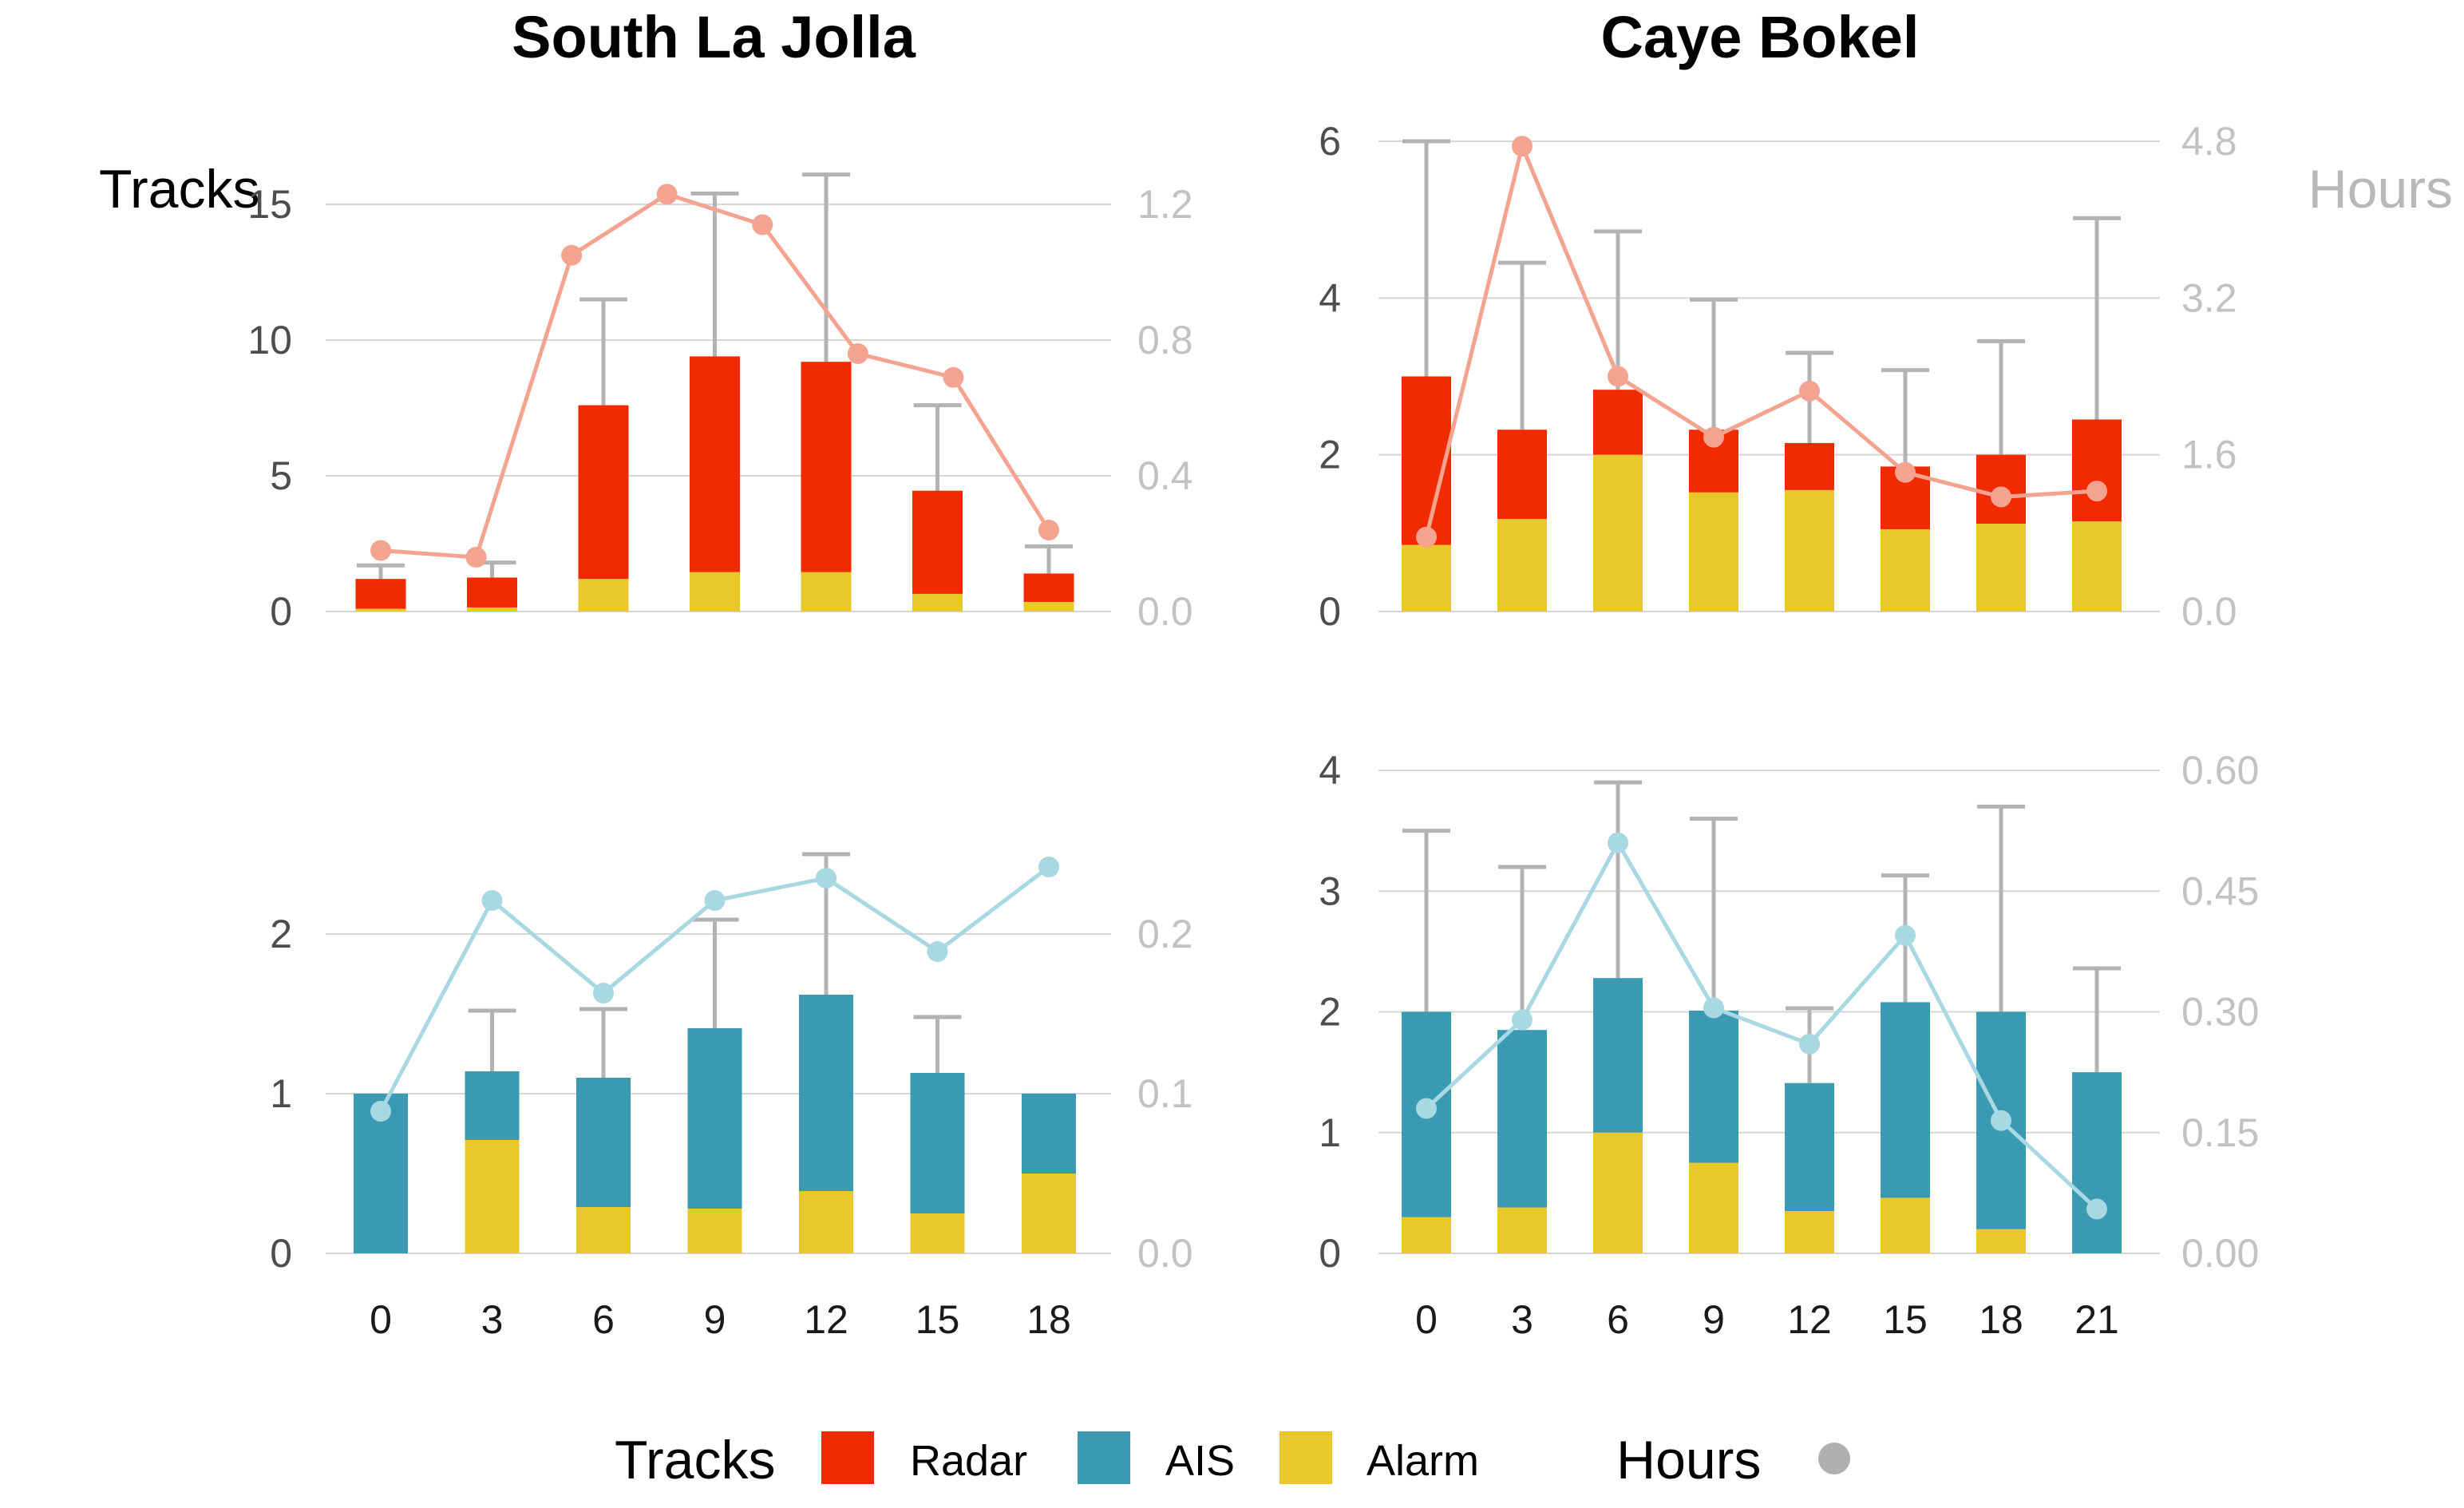 The width and height of the screenshot is (2464, 1508). I want to click on right-axis-title: Hours, so click(2381, 189).